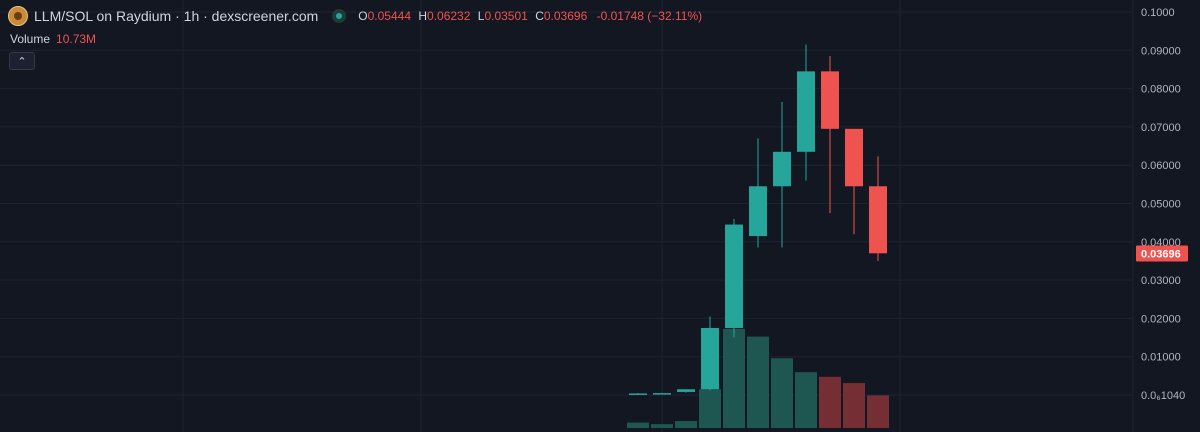 The height and width of the screenshot is (432, 1200). What do you see at coordinates (1161, 51) in the screenshot?
I see `y-tick-label: 0.09000` at bounding box center [1161, 51].